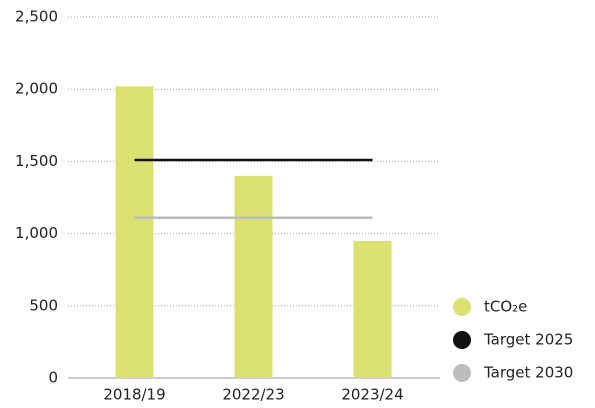 This screenshot has width=595, height=408. I want to click on y-tick-label: 1,500, so click(36, 161).